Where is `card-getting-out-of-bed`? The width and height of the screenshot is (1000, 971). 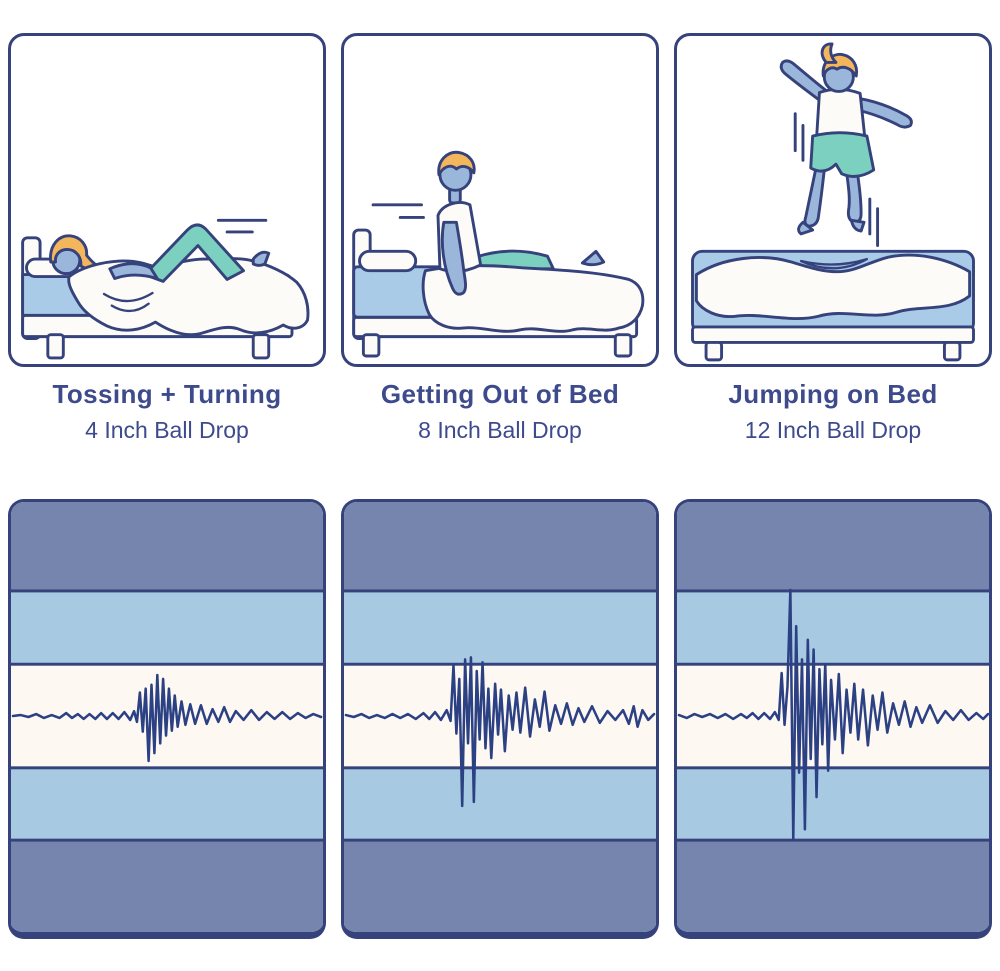
card-getting-out-of-bed is located at coordinates (500, 200).